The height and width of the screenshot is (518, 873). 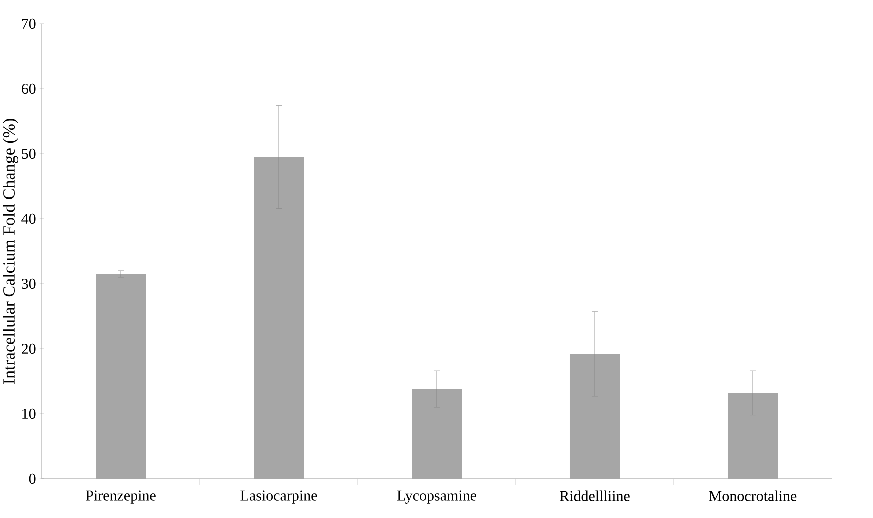 I want to click on x-tick-label: Pirenzepine, so click(x=121, y=497).